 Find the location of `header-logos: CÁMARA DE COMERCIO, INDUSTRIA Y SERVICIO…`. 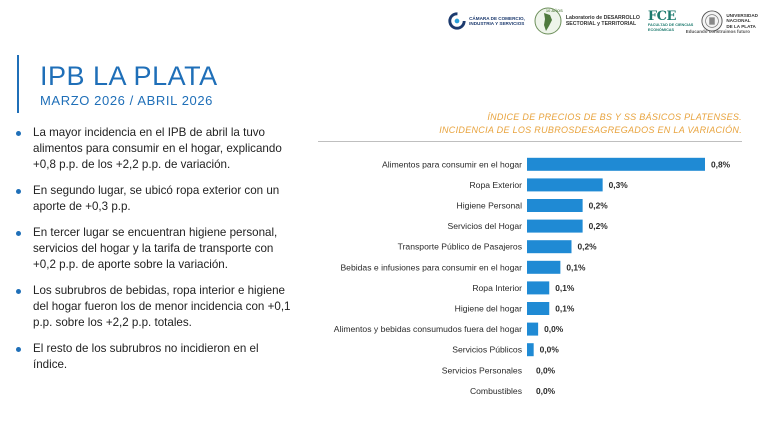

header-logos: CÁMARA DE COMERCIO, INDUSTRIA Y SERVICIO… is located at coordinates (603, 21).